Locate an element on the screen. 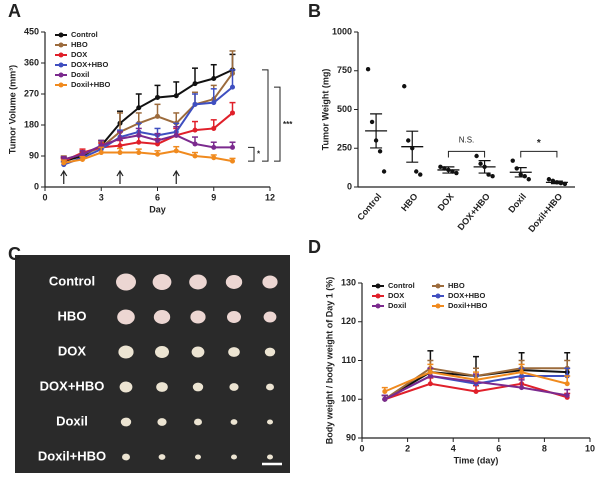 Image resolution: width=600 pixels, height=478 pixels. x-tick-label: DOX is located at coordinates (446, 201).